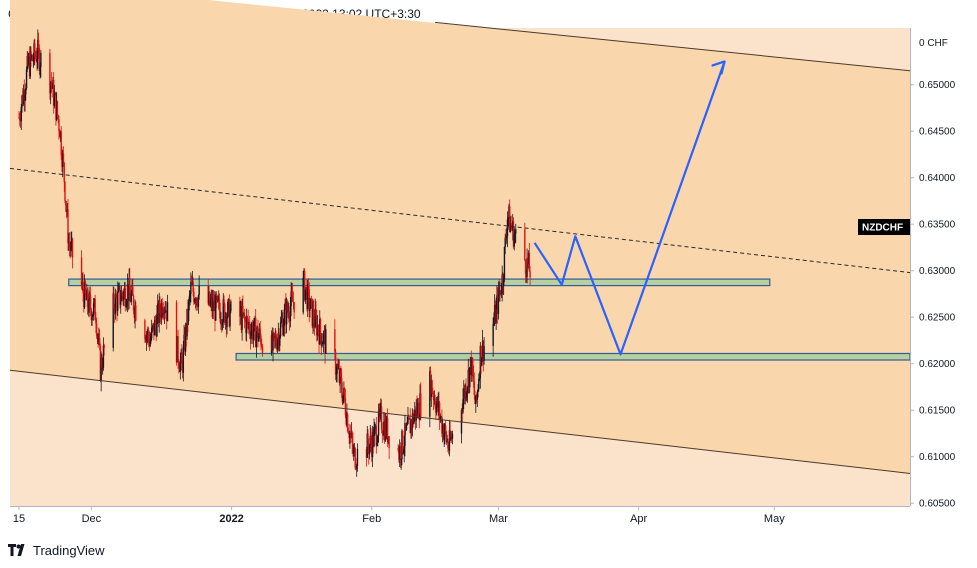  What do you see at coordinates (16, 550) in the screenshot?
I see `tradingview-logo-icon` at bounding box center [16, 550].